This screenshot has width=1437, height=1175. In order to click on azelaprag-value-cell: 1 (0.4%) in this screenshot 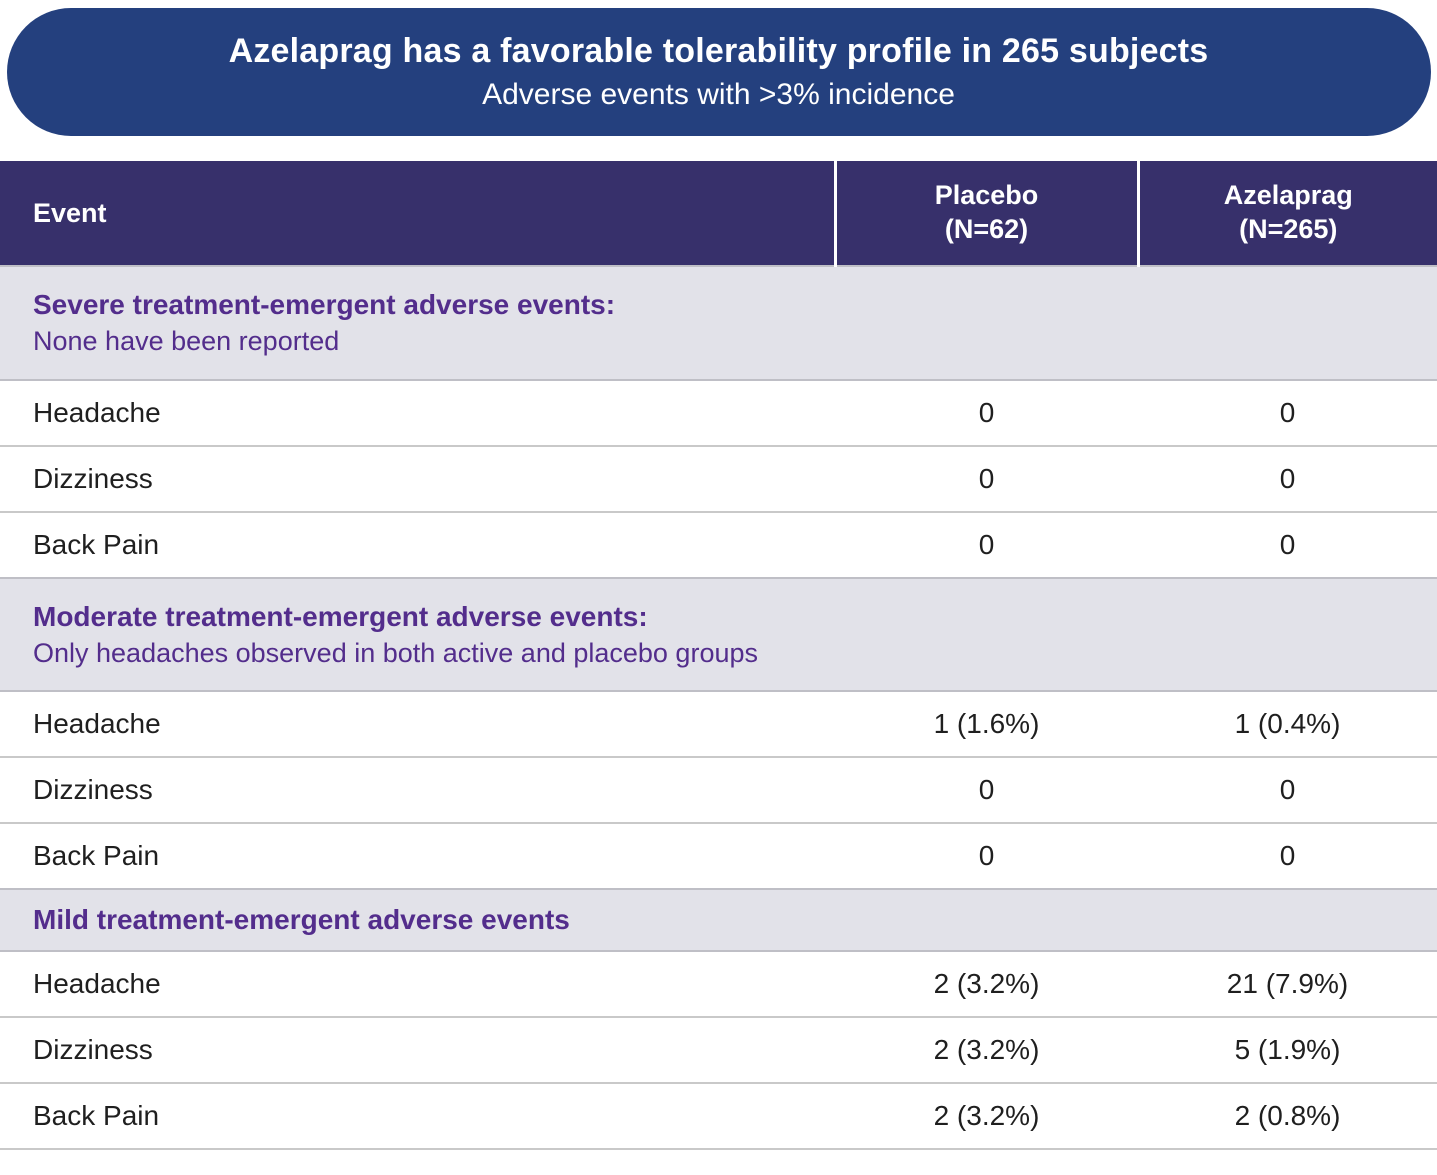, I will do `click(1287, 724)`.